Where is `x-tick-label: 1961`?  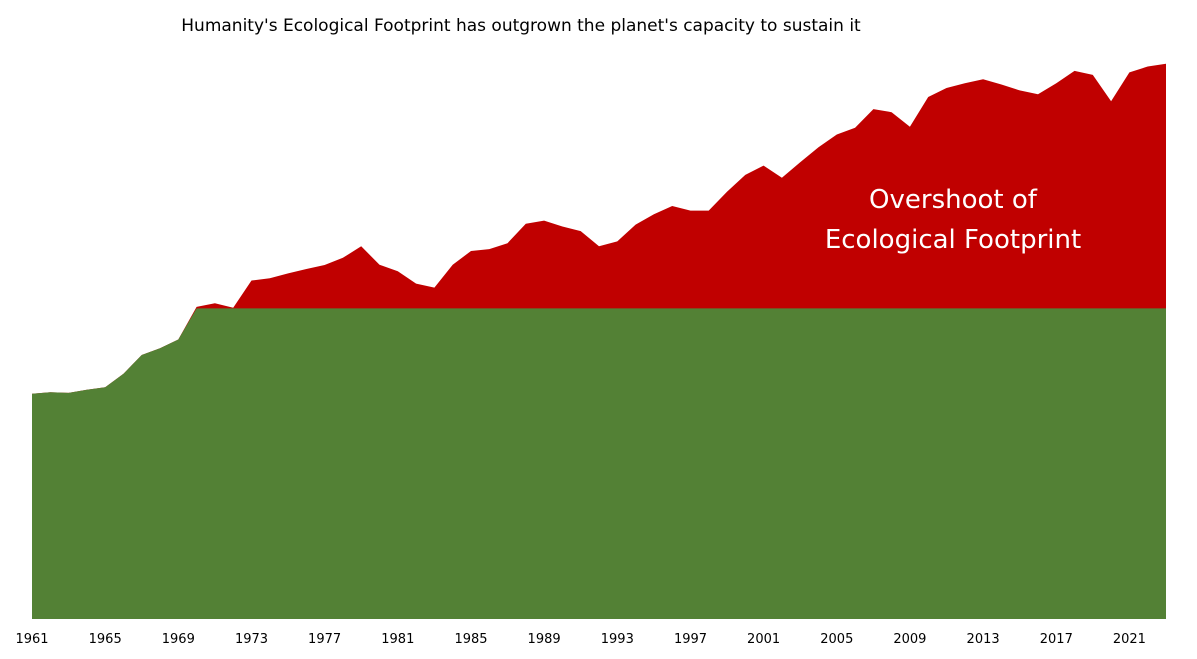
x-tick-label: 1961 is located at coordinates (31, 639).